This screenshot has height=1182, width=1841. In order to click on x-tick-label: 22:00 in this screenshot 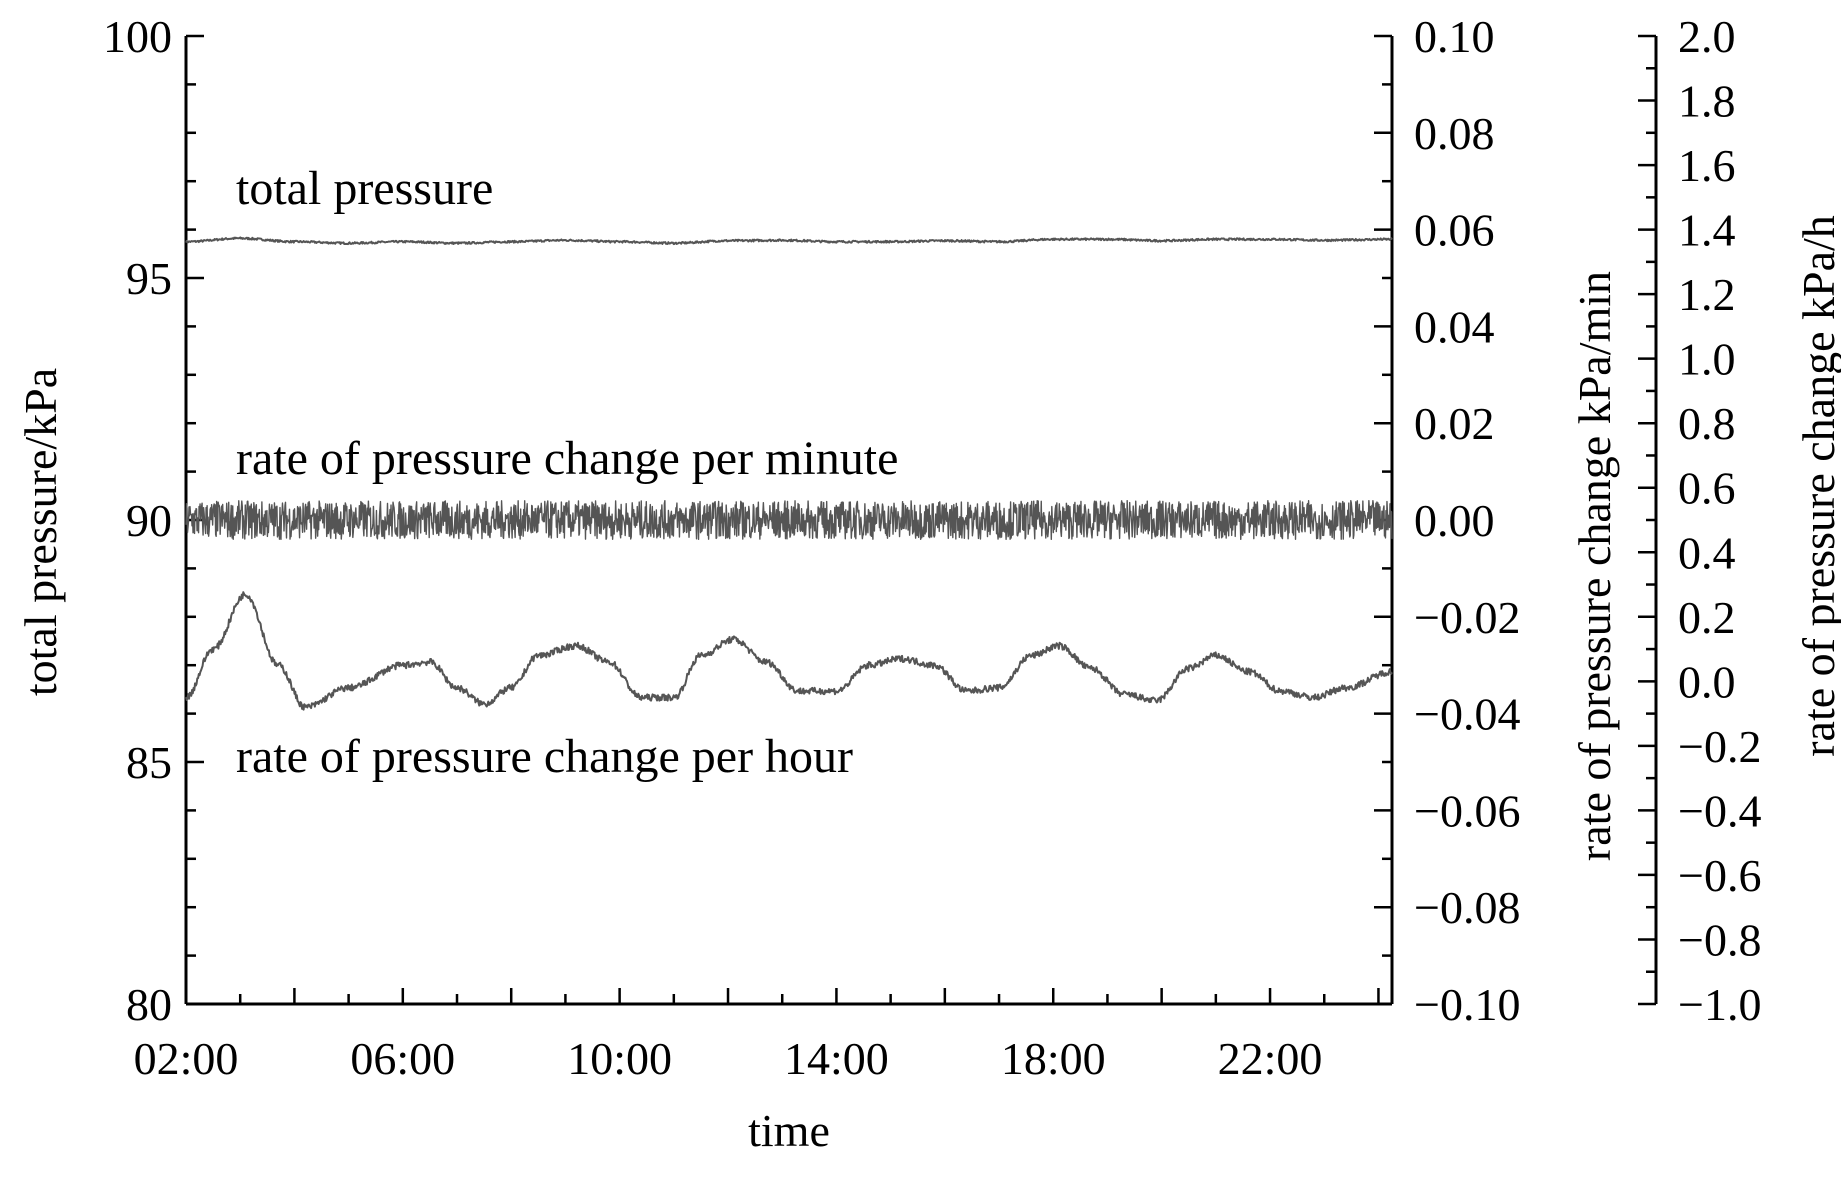, I will do `click(1270, 1058)`.